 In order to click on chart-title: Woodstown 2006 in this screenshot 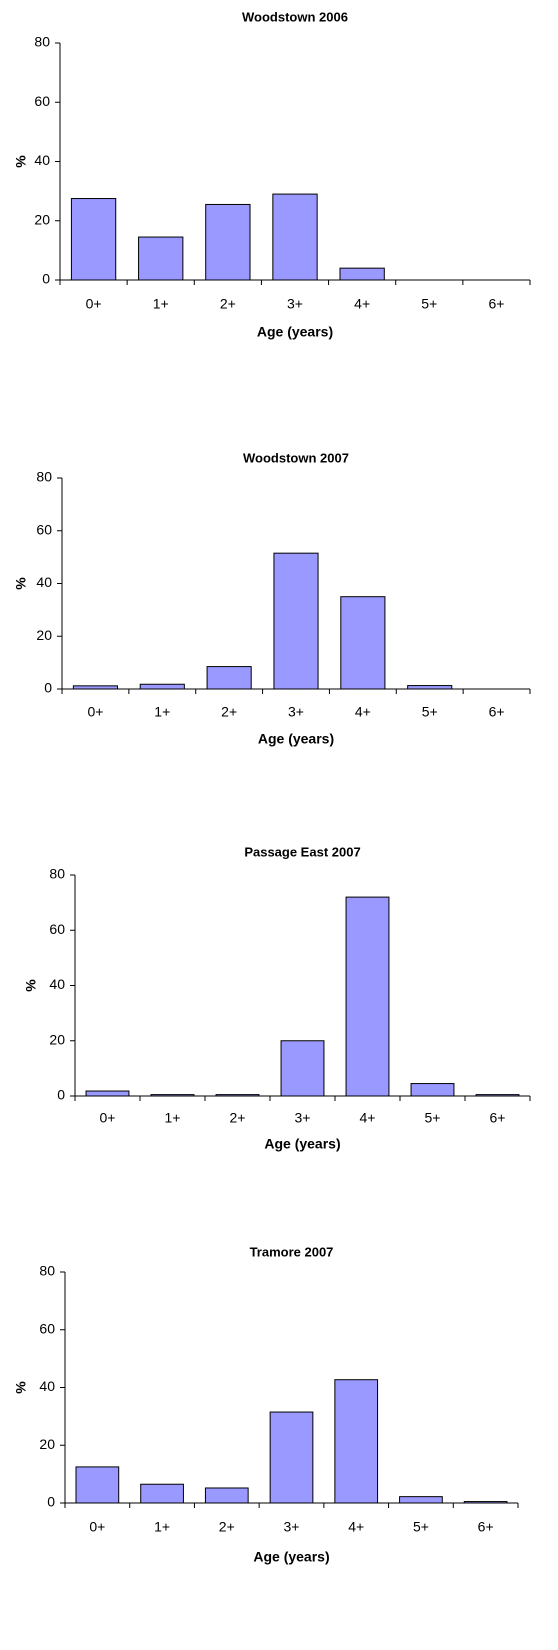, I will do `click(295, 16)`.